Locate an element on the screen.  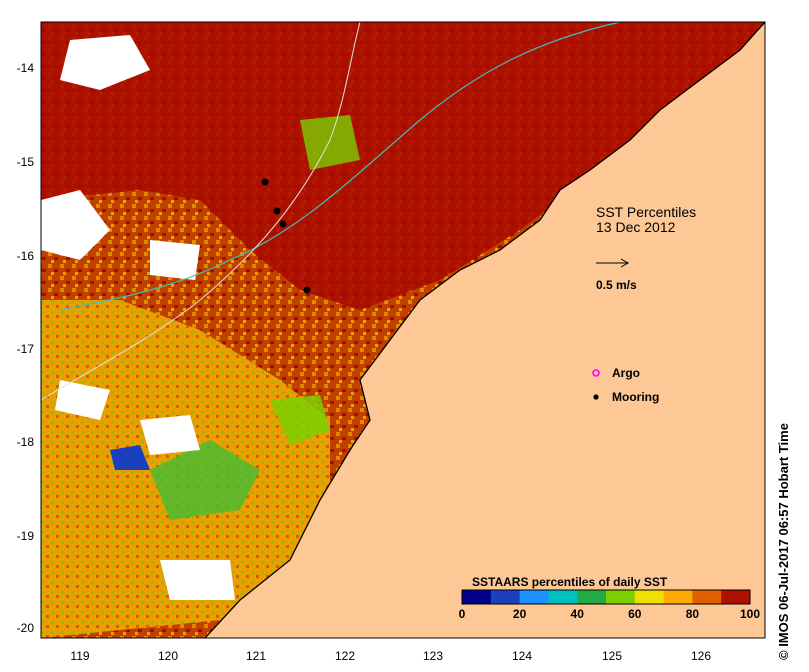
legend-argo-label: Argo is located at coordinates (626, 373).